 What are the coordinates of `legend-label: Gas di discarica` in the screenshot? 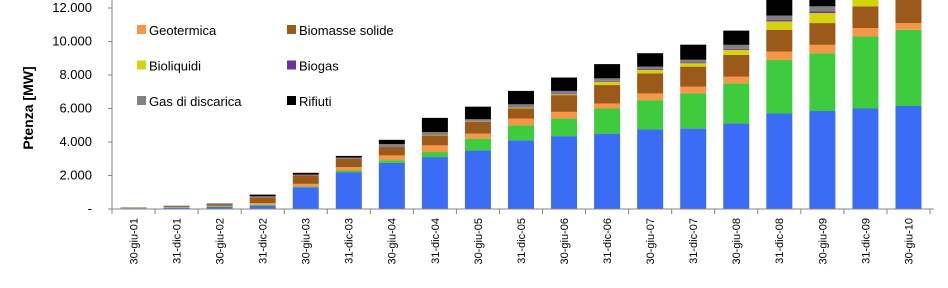 It's located at (195, 101).